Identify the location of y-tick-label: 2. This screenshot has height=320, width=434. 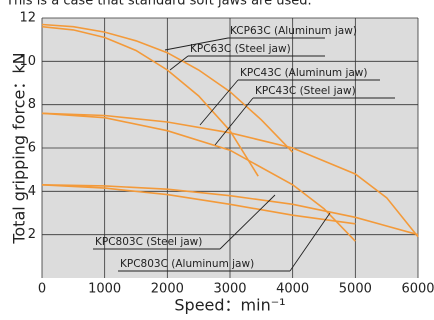
(32, 234).